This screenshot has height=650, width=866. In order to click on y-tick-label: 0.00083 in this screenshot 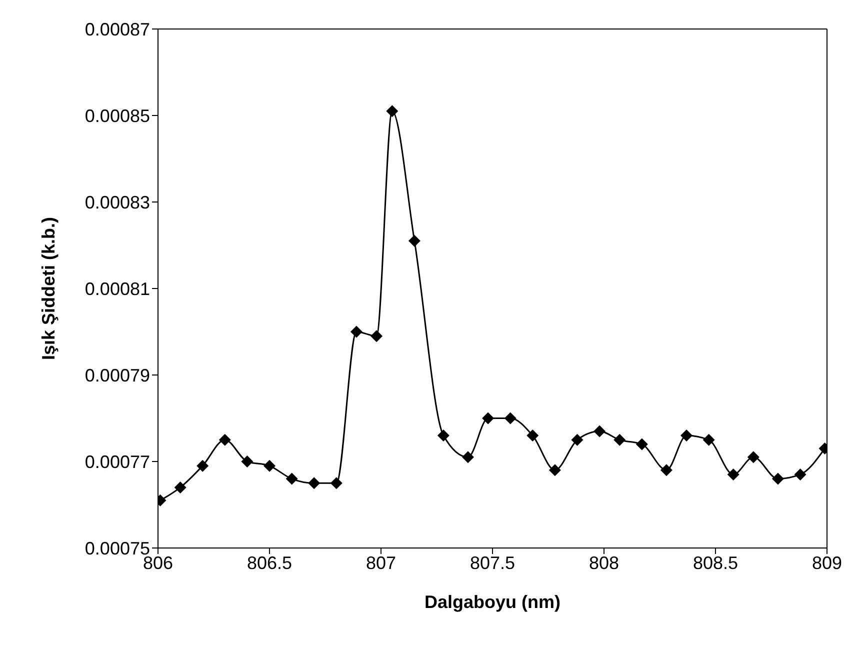, I will do `click(117, 202)`.